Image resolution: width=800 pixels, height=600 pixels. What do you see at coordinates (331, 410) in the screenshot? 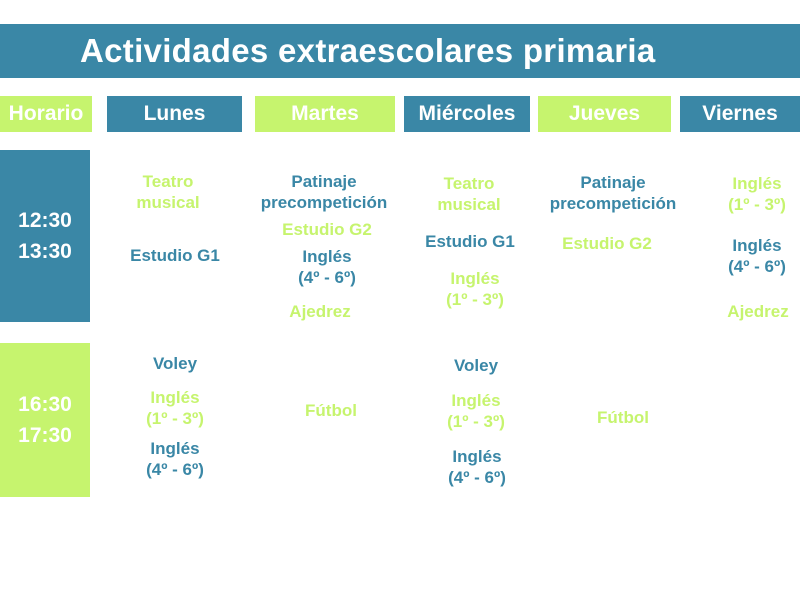
I see `activity-martes-afternoon-1: Fútbol` at bounding box center [331, 410].